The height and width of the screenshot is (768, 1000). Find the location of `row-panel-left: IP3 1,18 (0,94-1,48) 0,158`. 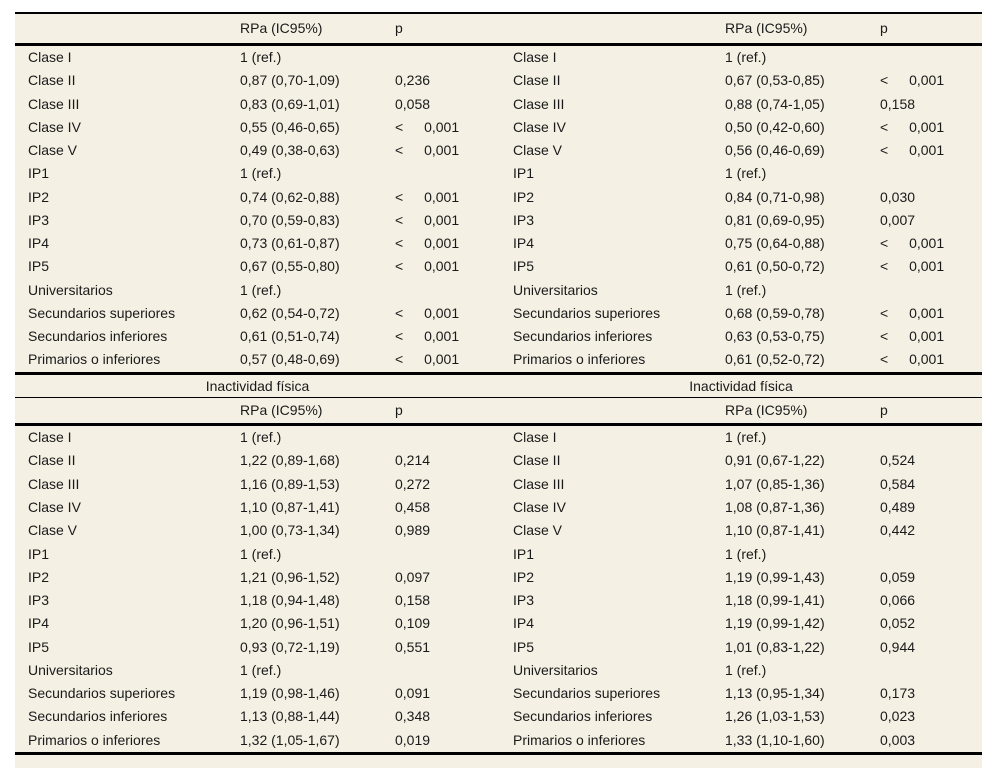

row-panel-left: IP3 1,18 (0,94-1,48) 0,158 is located at coordinates (257, 600).